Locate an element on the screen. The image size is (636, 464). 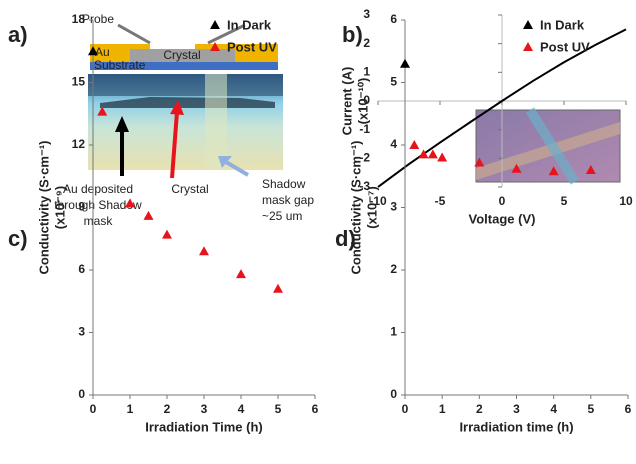
annotation: mask gap is located at coordinates (288, 200).